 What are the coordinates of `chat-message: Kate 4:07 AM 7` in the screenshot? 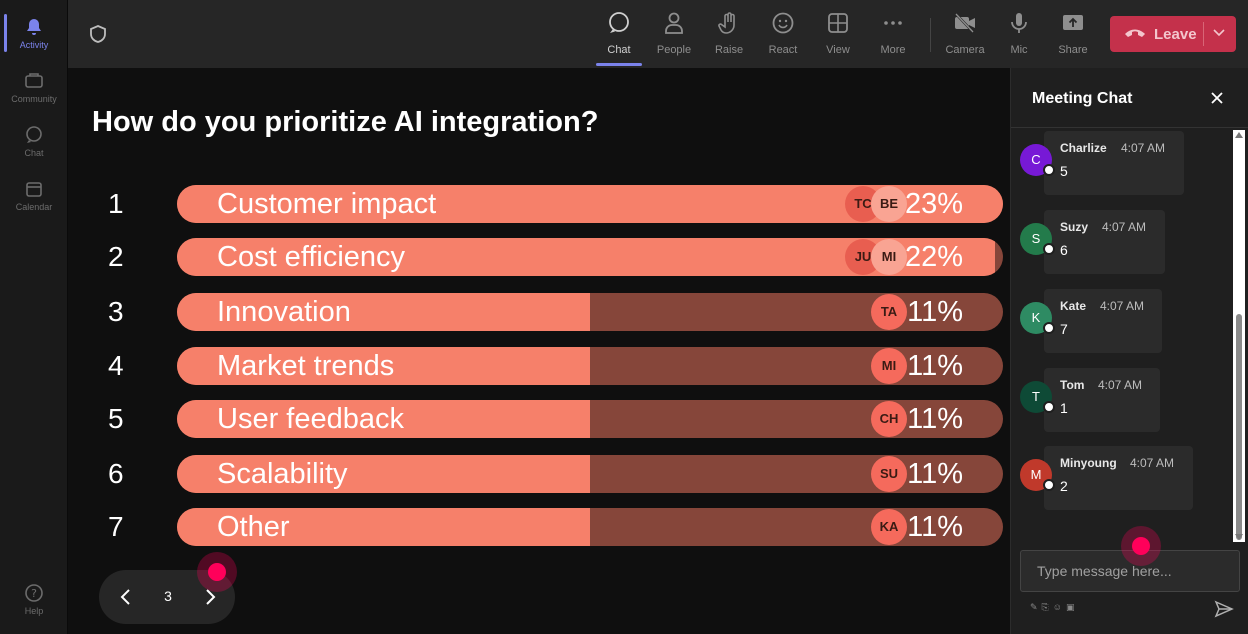 It's located at (1103, 321).